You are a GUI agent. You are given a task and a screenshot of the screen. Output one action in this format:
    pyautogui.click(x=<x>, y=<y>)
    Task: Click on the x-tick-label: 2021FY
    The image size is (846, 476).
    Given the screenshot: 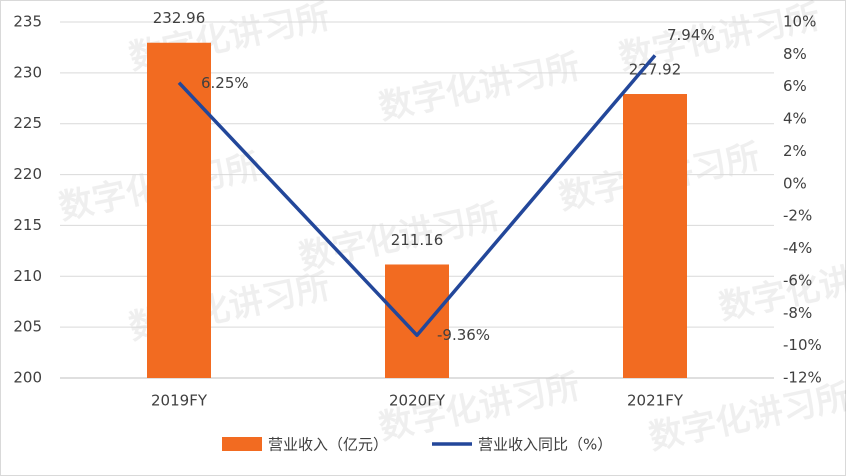 What is the action you would take?
    pyautogui.click(x=655, y=401)
    